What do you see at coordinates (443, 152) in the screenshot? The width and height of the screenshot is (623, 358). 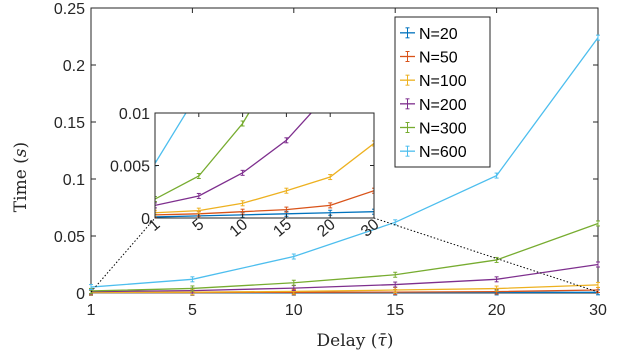 I see `legend-label: N=600` at bounding box center [443, 152].